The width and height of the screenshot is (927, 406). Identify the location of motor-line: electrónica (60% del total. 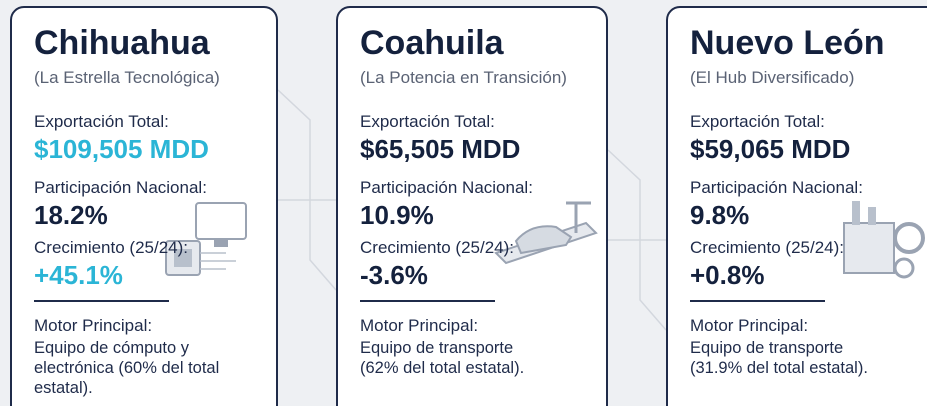
(127, 368).